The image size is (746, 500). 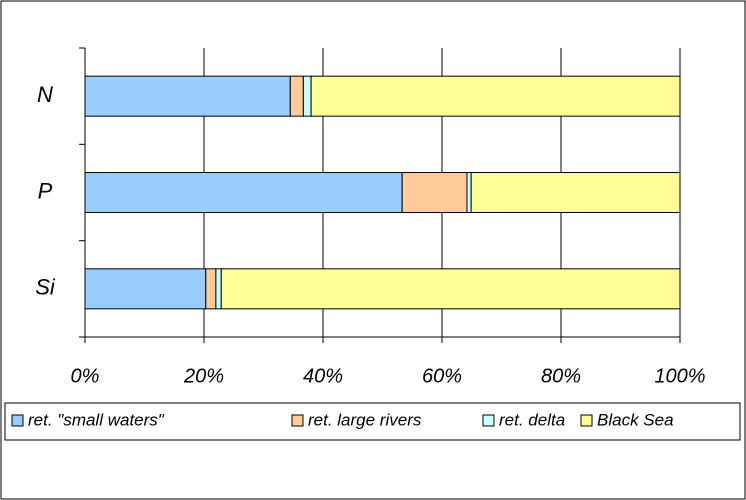 What do you see at coordinates (45, 94) in the screenshot?
I see `y-tick-label: N` at bounding box center [45, 94].